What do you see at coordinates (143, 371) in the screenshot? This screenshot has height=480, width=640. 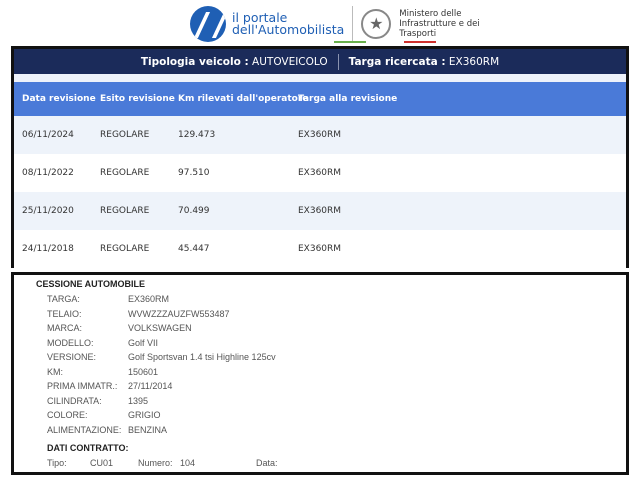 I see `field-value: 150601` at bounding box center [143, 371].